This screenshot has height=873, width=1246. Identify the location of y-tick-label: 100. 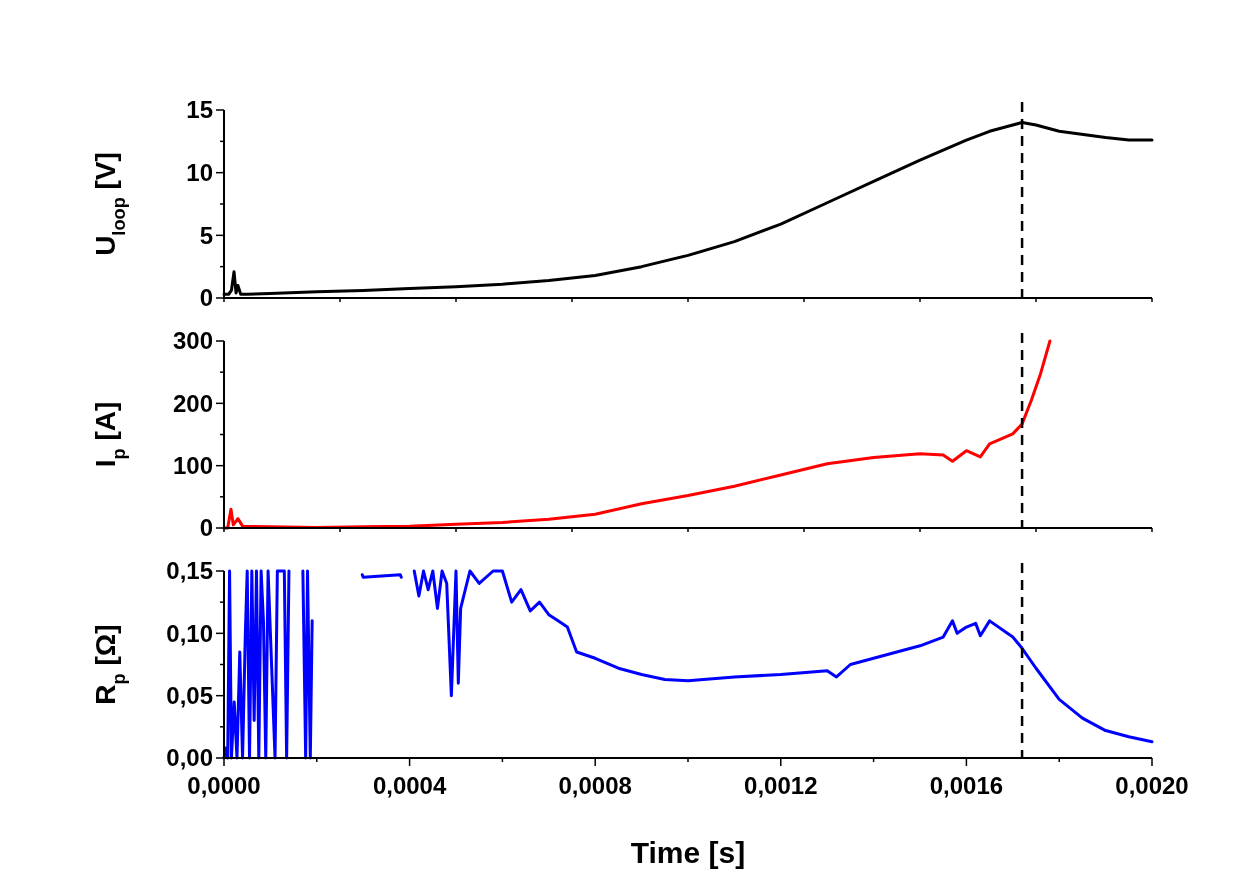
(192, 466).